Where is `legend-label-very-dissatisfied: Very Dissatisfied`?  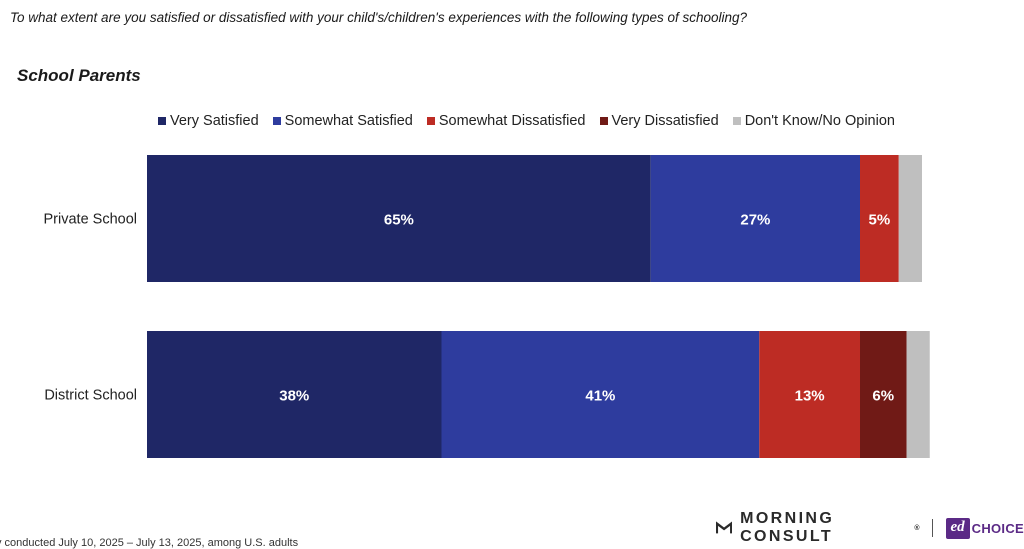
legend-label-very-dissatisfied: Very Dissatisfied is located at coordinates (665, 121).